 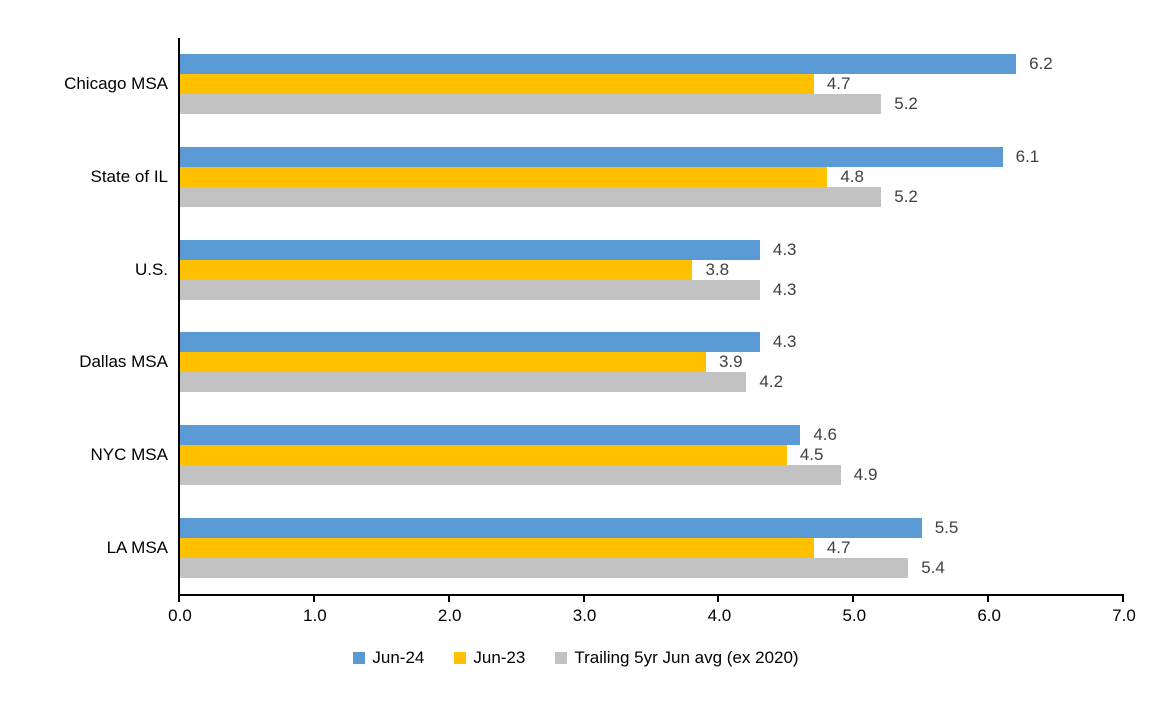 I want to click on data-label: 3.8, so click(x=717, y=269).